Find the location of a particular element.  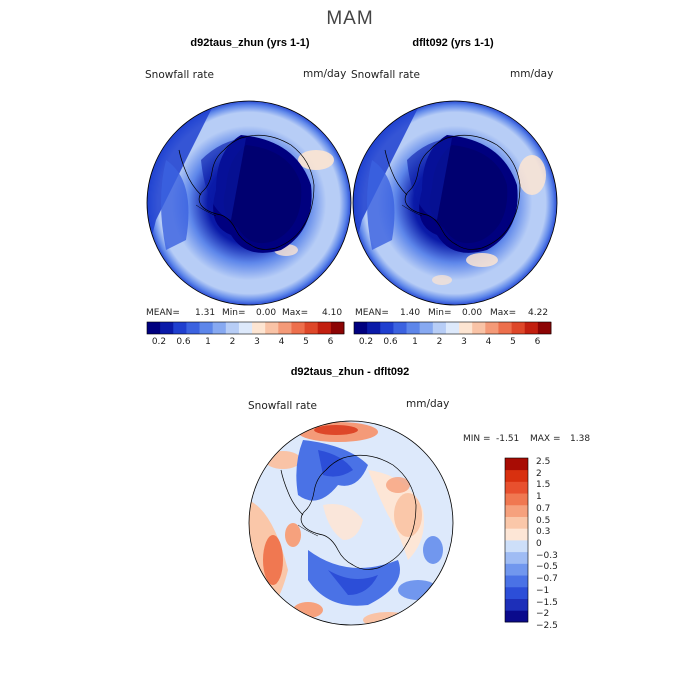

colorbar-tick-label: −2.5 is located at coordinates (547, 626).